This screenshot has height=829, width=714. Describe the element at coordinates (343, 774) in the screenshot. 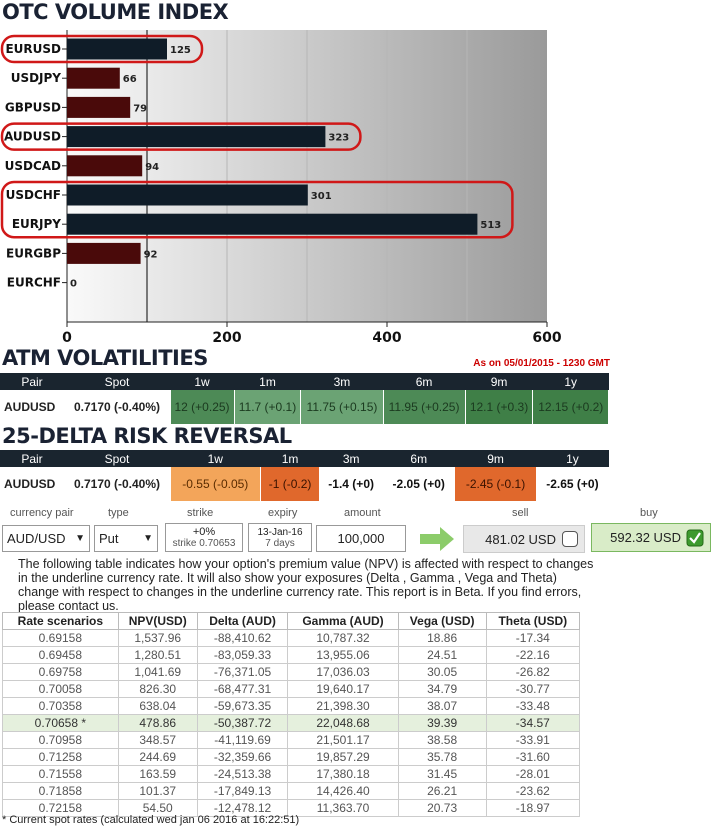

I see `scenario-cell: 17,380.18` at that location.